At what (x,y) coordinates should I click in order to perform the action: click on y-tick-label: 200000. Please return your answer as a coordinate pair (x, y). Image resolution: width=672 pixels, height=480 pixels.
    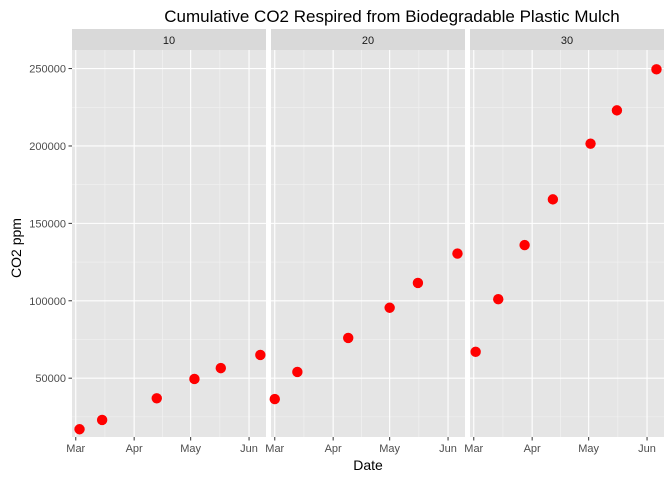
    Looking at the image, I should click on (47, 147).